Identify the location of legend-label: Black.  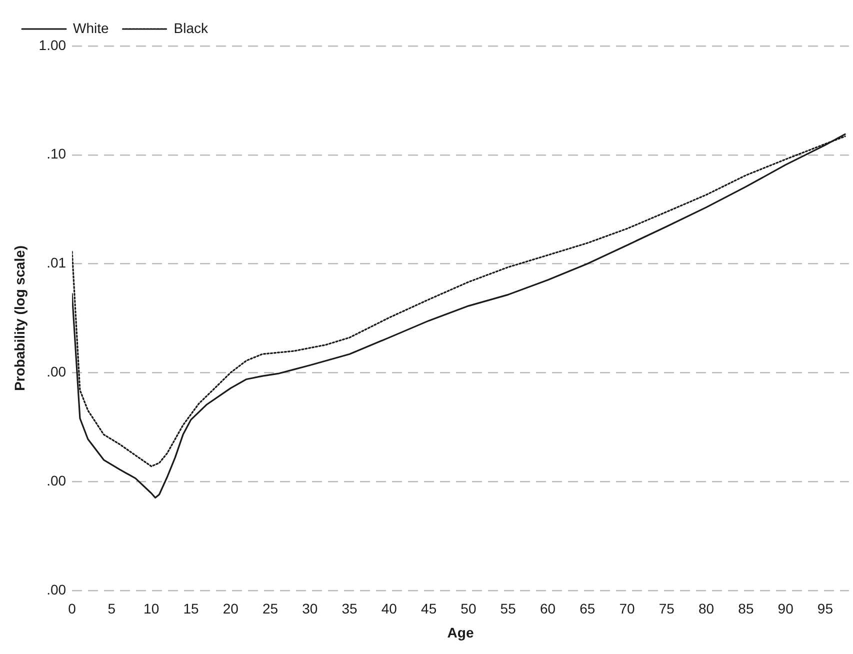
(192, 28).